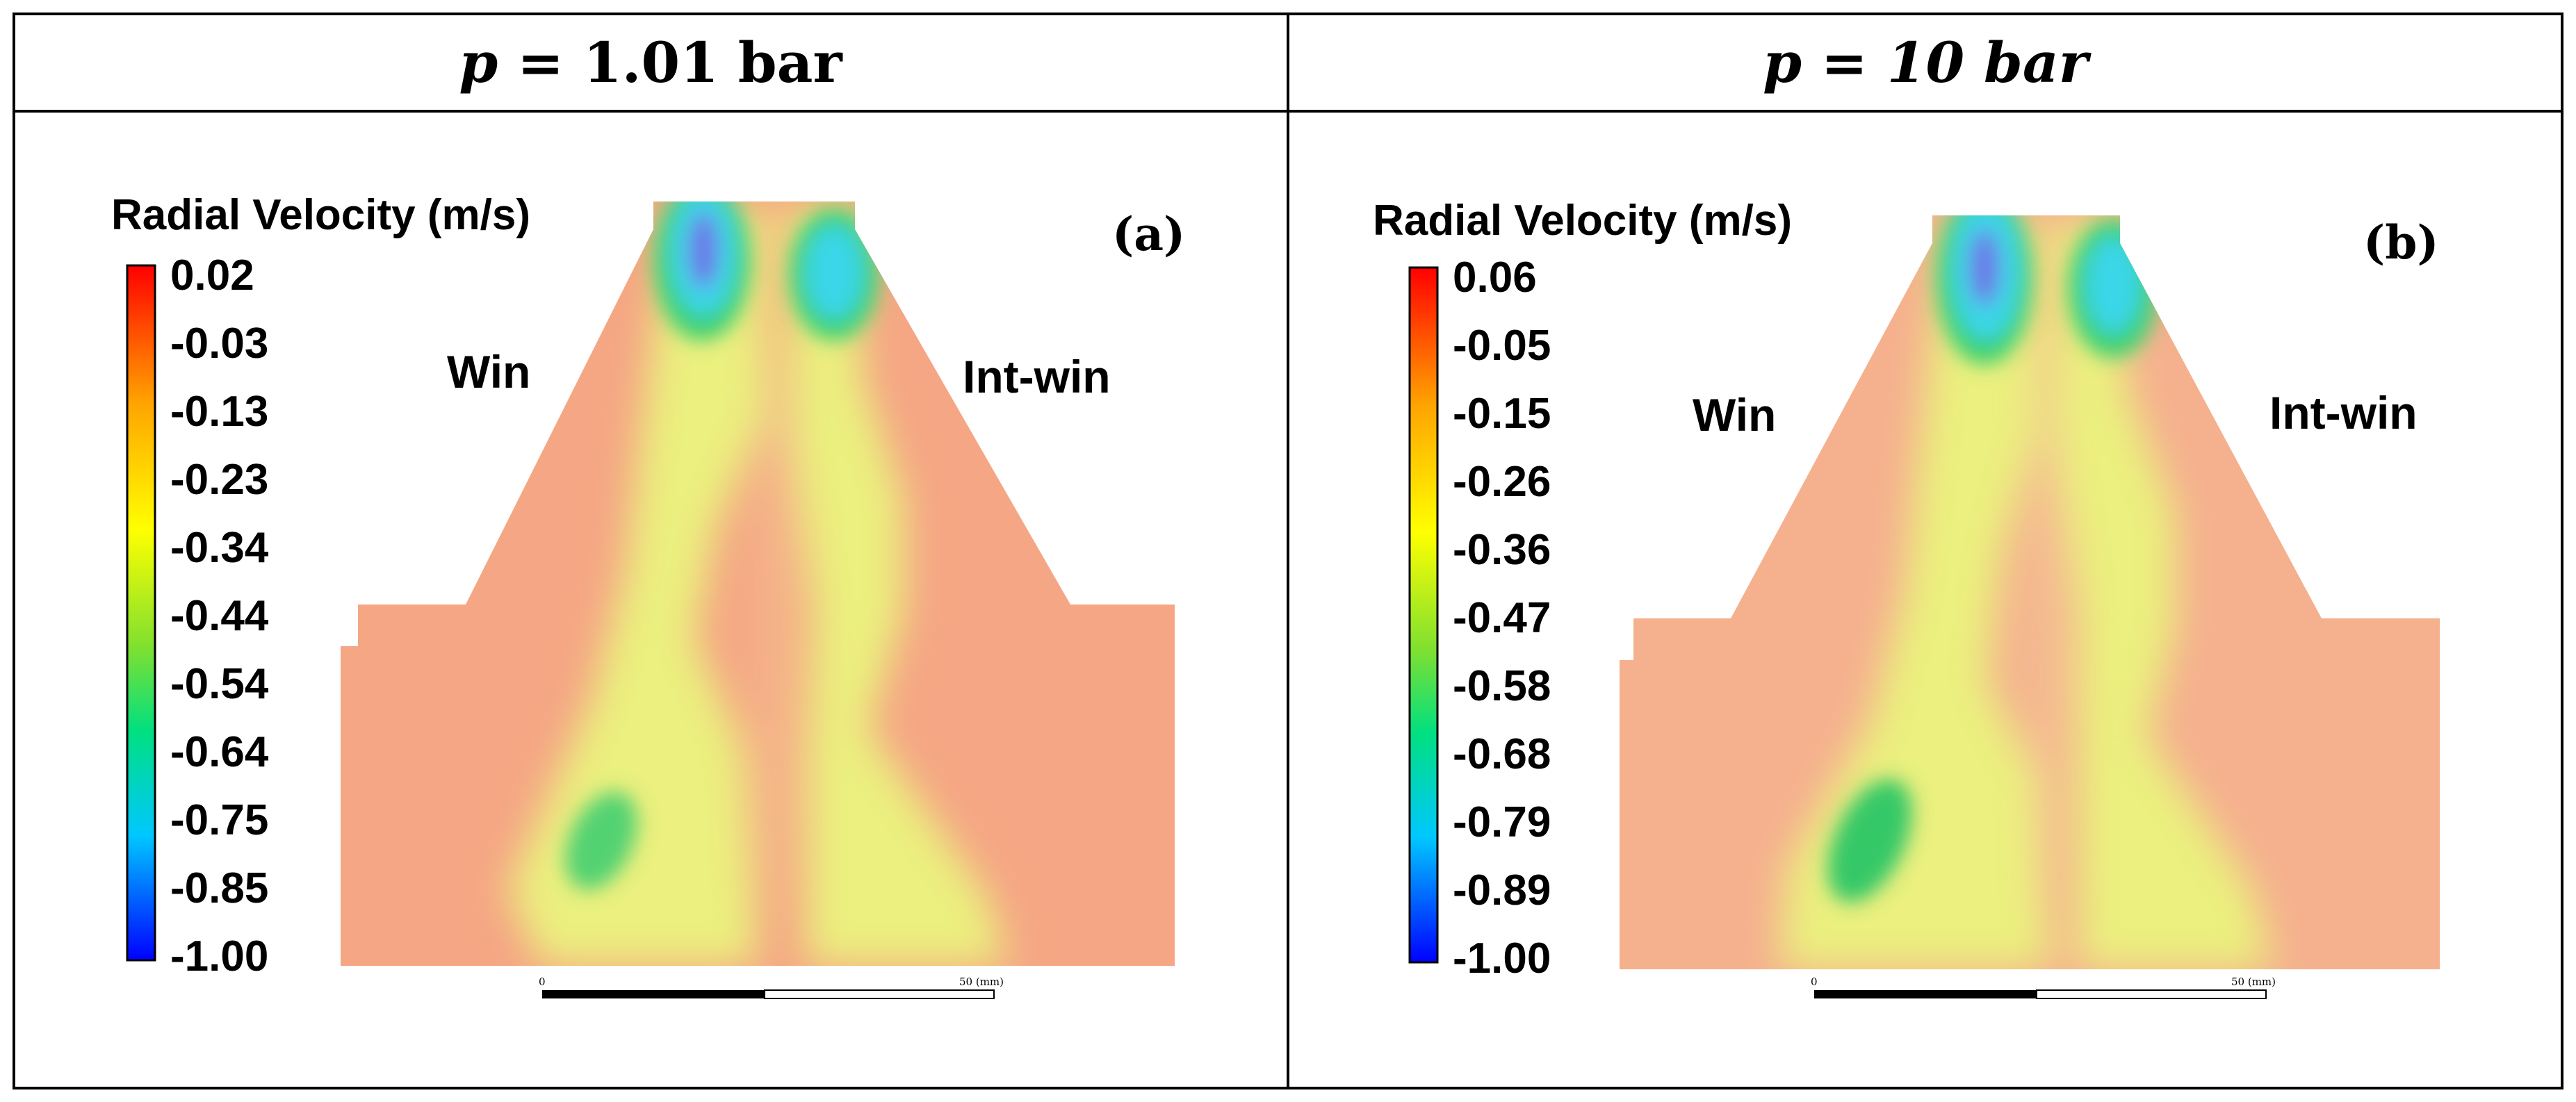  What do you see at coordinates (981, 982) in the screenshot?
I see `scale-bar-end-a: 50 (mm)` at bounding box center [981, 982].